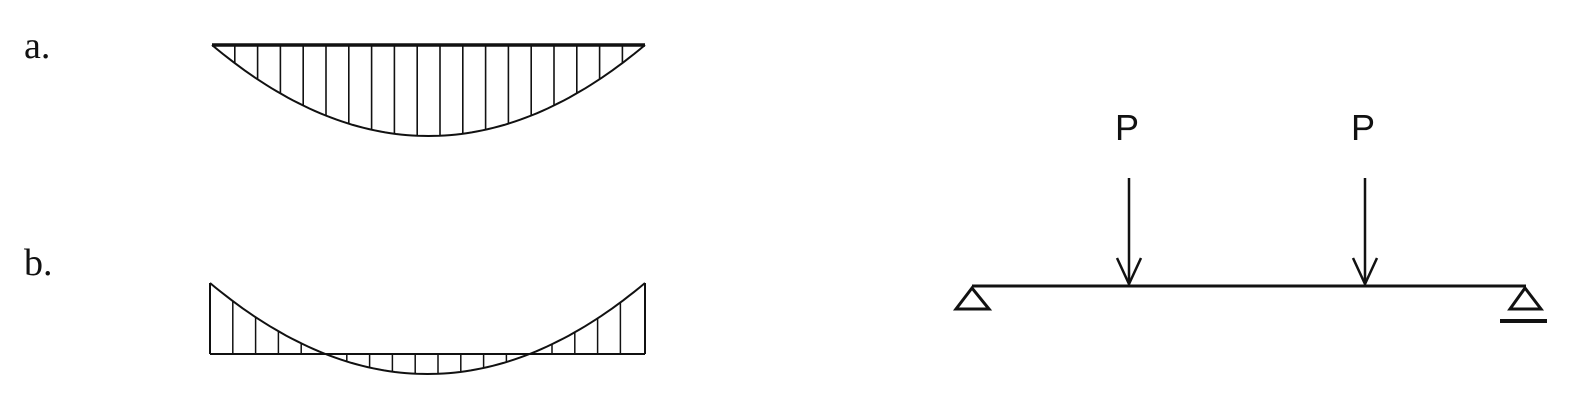 This screenshot has height=420, width=1590. Describe the element at coordinates (1365, 272) in the screenshot. I see `load-2-arrowhead` at that location.